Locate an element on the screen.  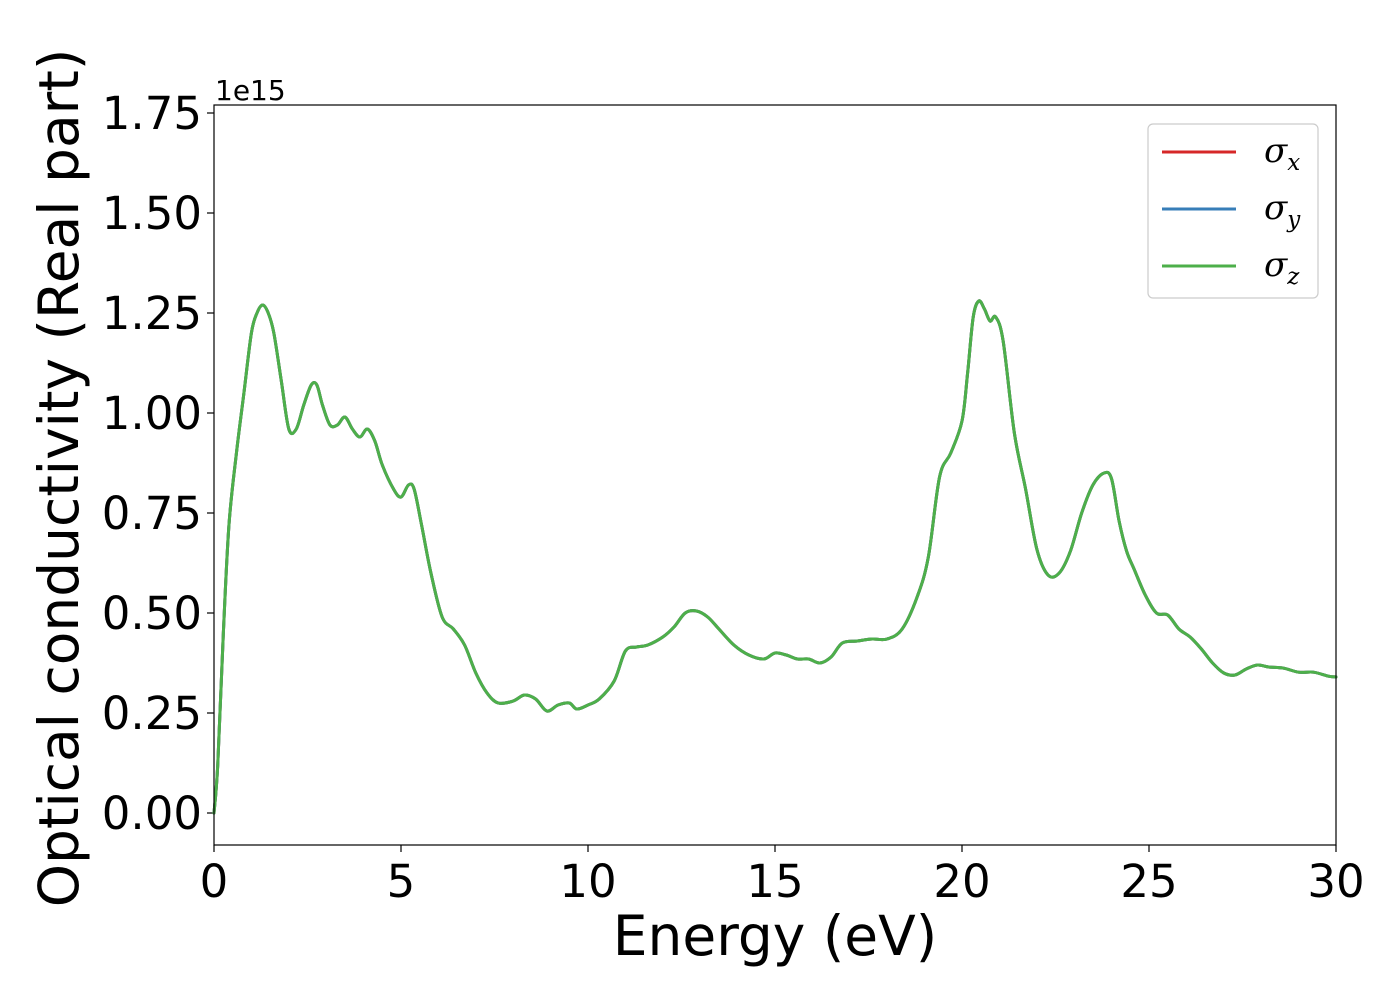
y-tick-label: 0.75 is located at coordinates (152, 513).